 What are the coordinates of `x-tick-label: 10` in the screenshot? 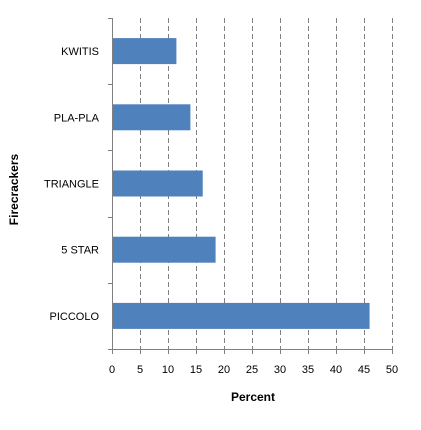 It's located at (168, 370).